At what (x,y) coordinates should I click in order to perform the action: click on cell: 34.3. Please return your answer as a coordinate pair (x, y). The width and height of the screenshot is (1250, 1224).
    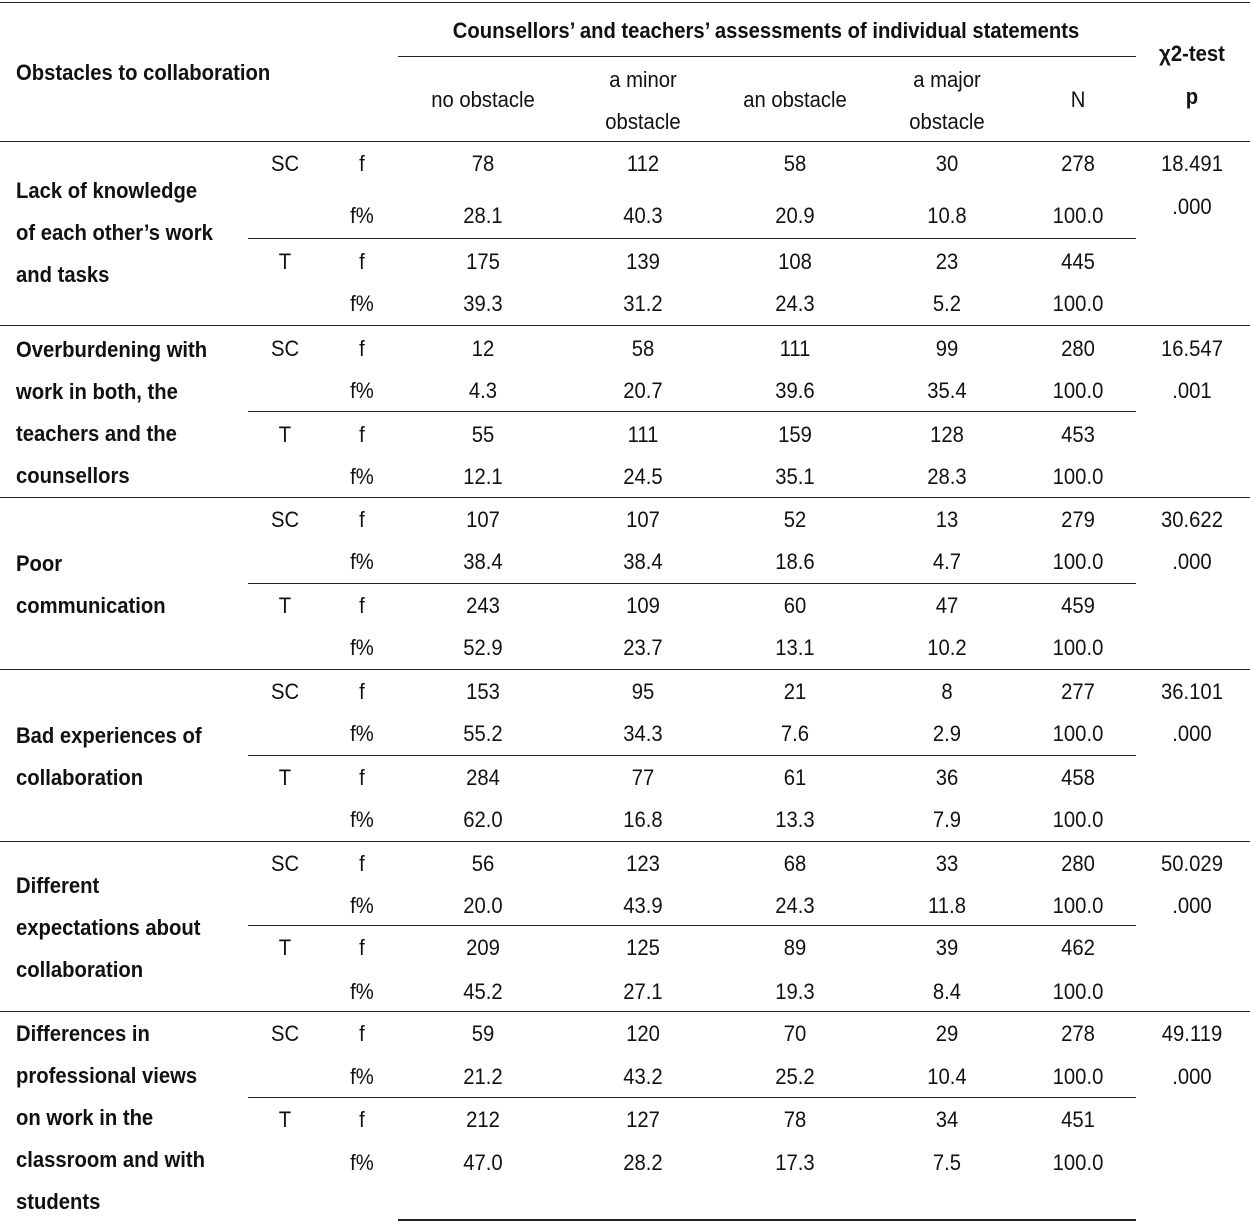
    Looking at the image, I should click on (643, 733).